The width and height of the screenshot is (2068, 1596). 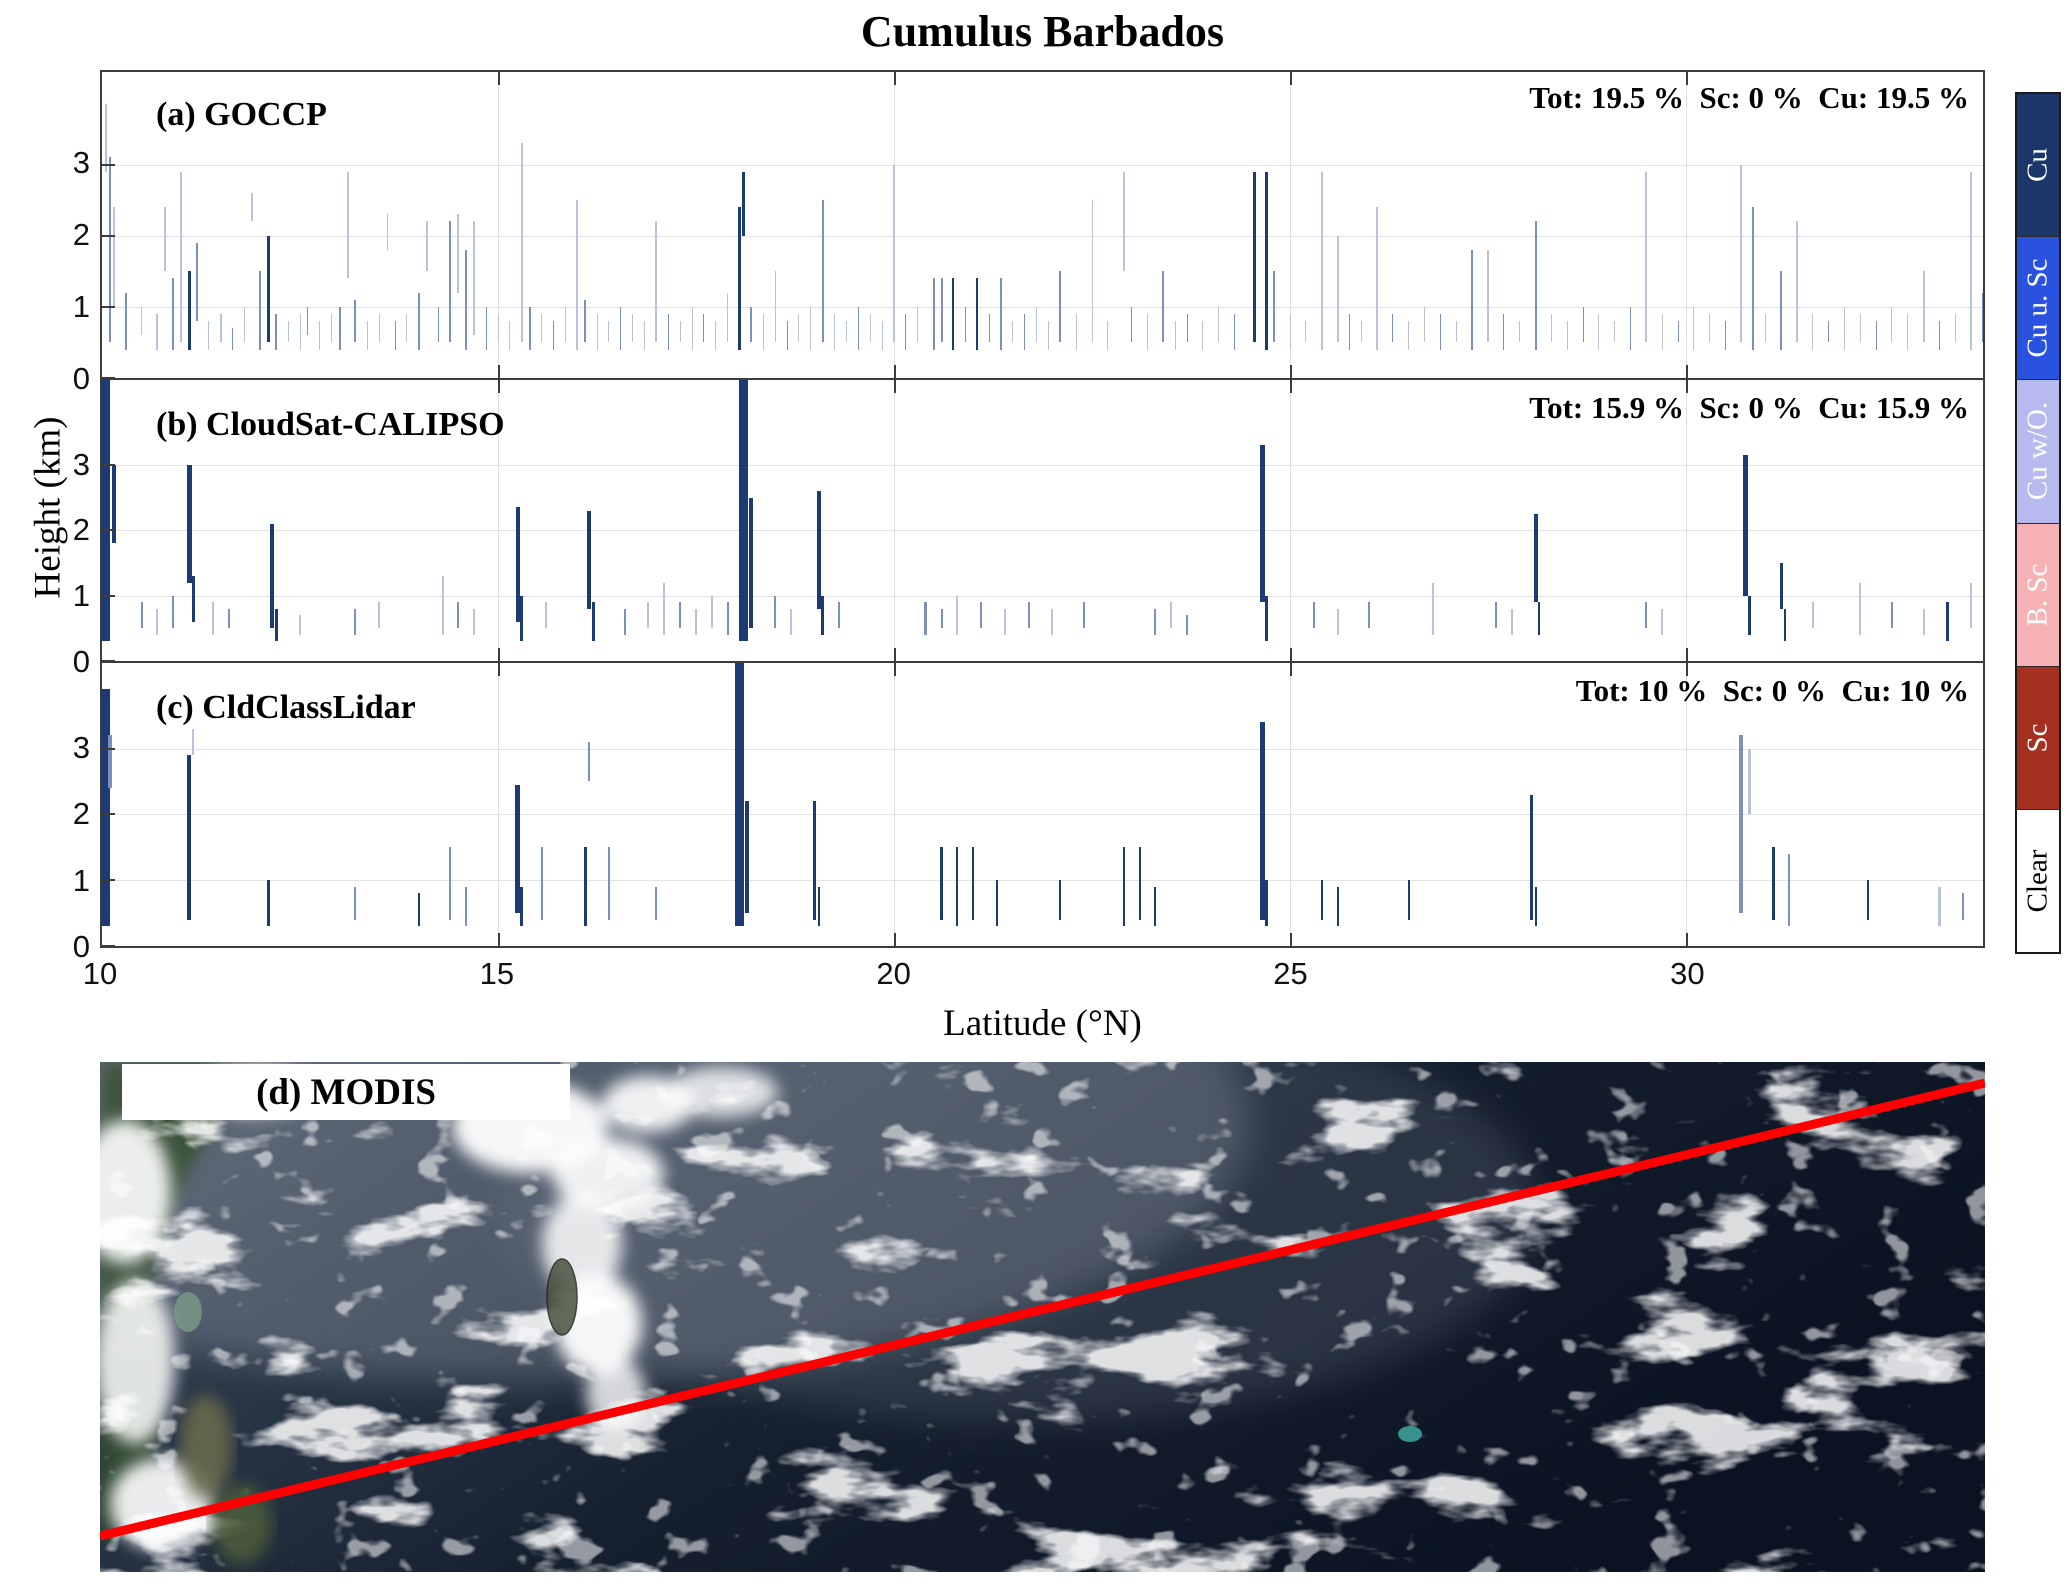 I want to click on colorbar-segment-cu-under-sc: Cu u. Sc, so click(x=2038, y=309).